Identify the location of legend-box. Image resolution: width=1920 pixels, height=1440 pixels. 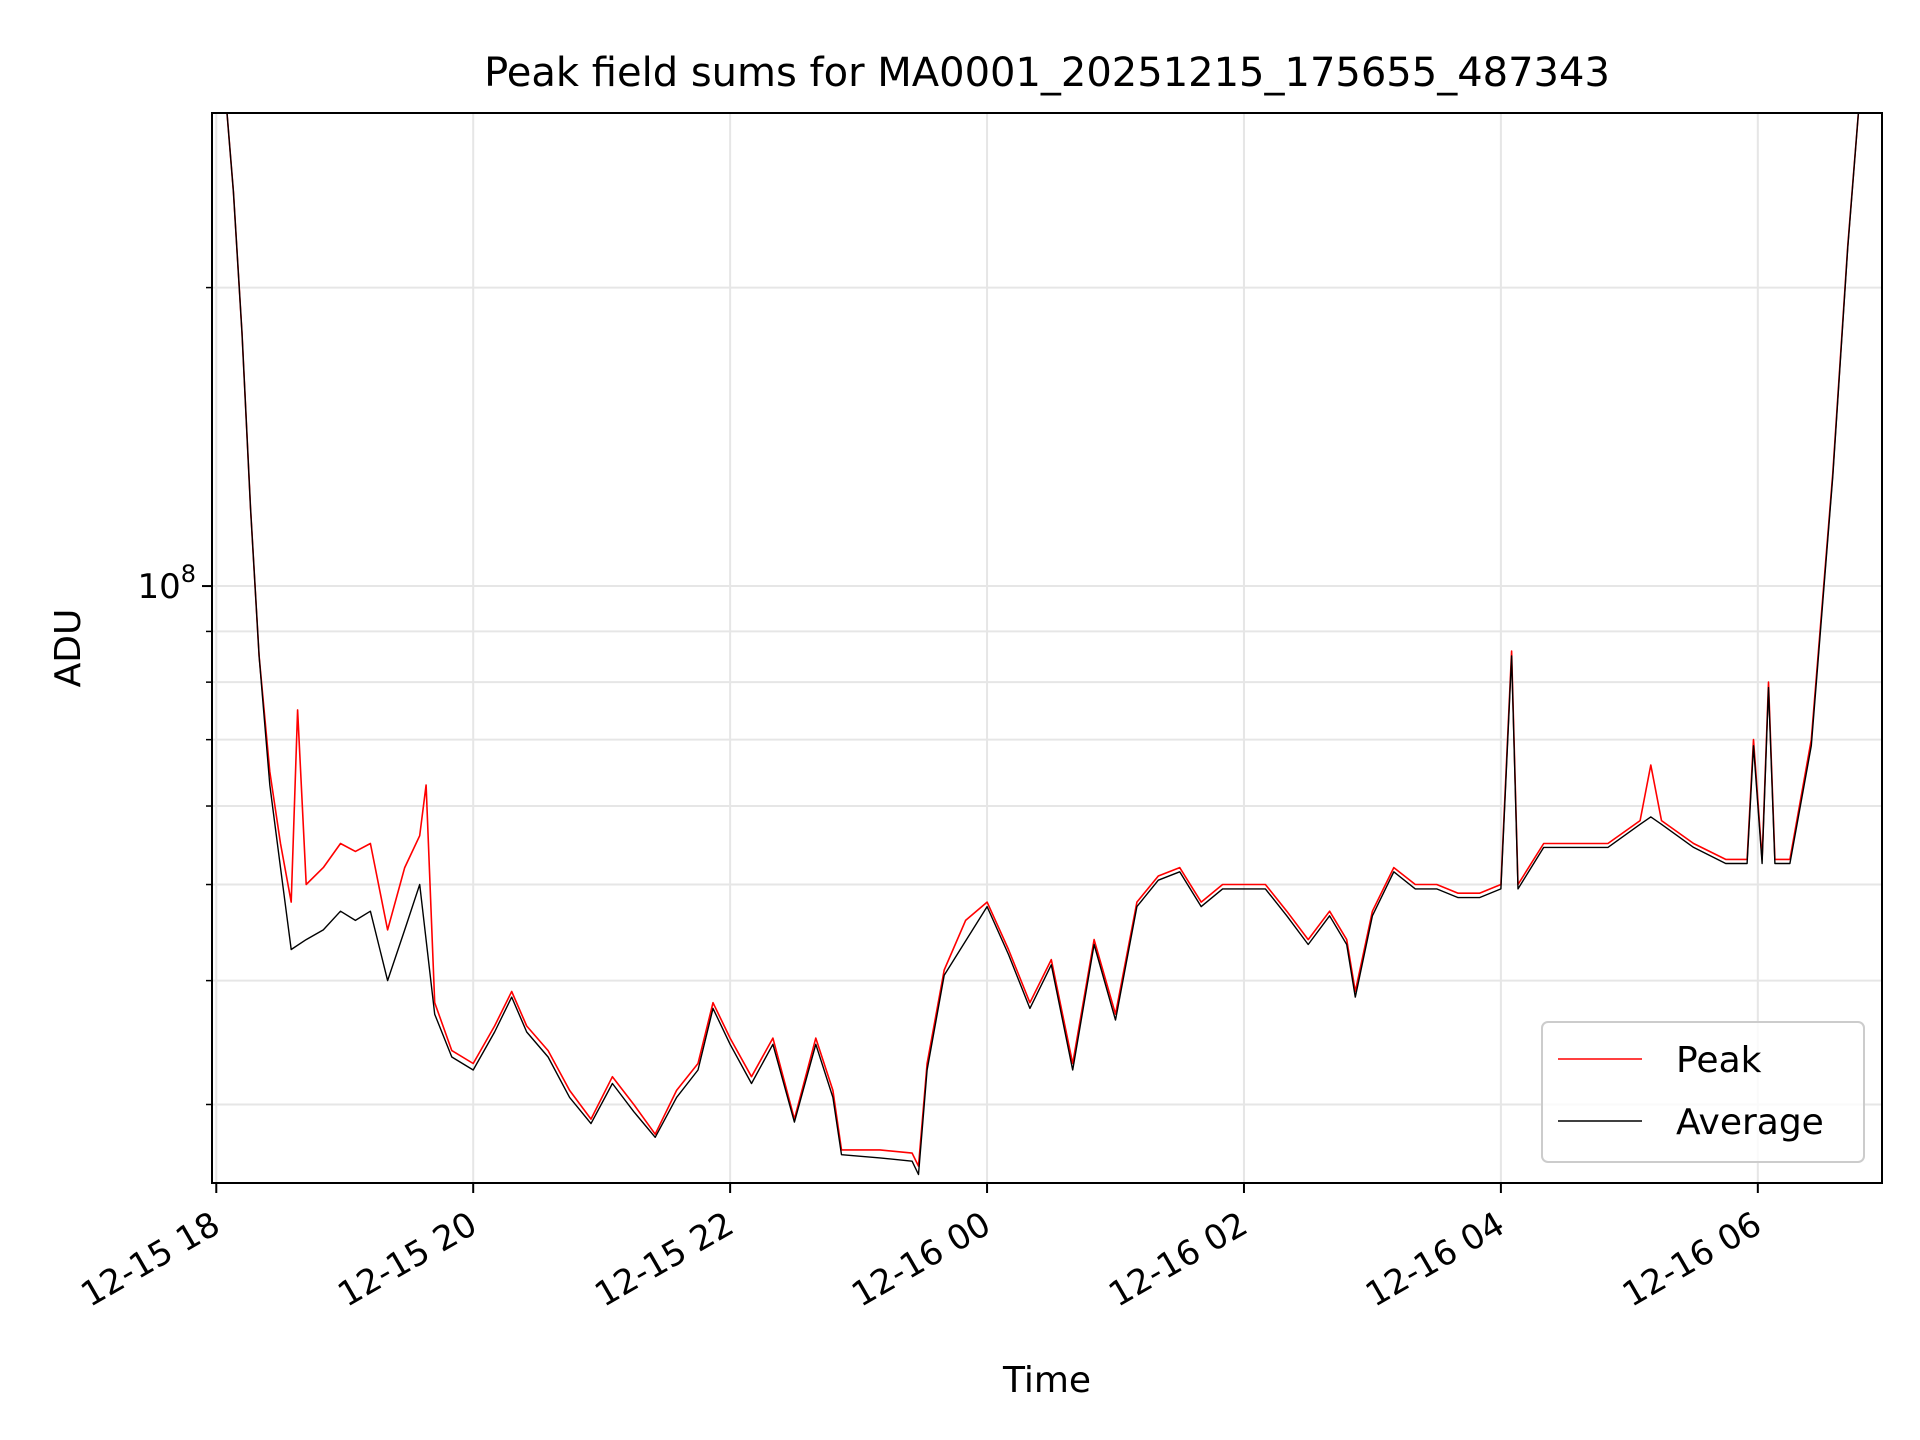
(1703, 1092).